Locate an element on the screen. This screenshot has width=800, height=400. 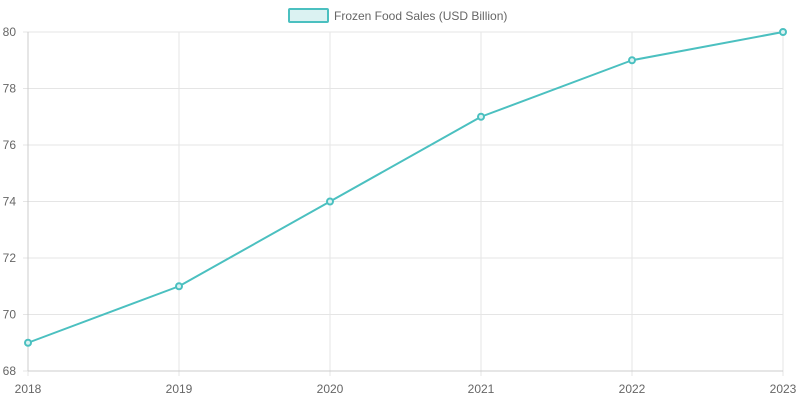
x-tick-label: 2022 is located at coordinates (632, 389).